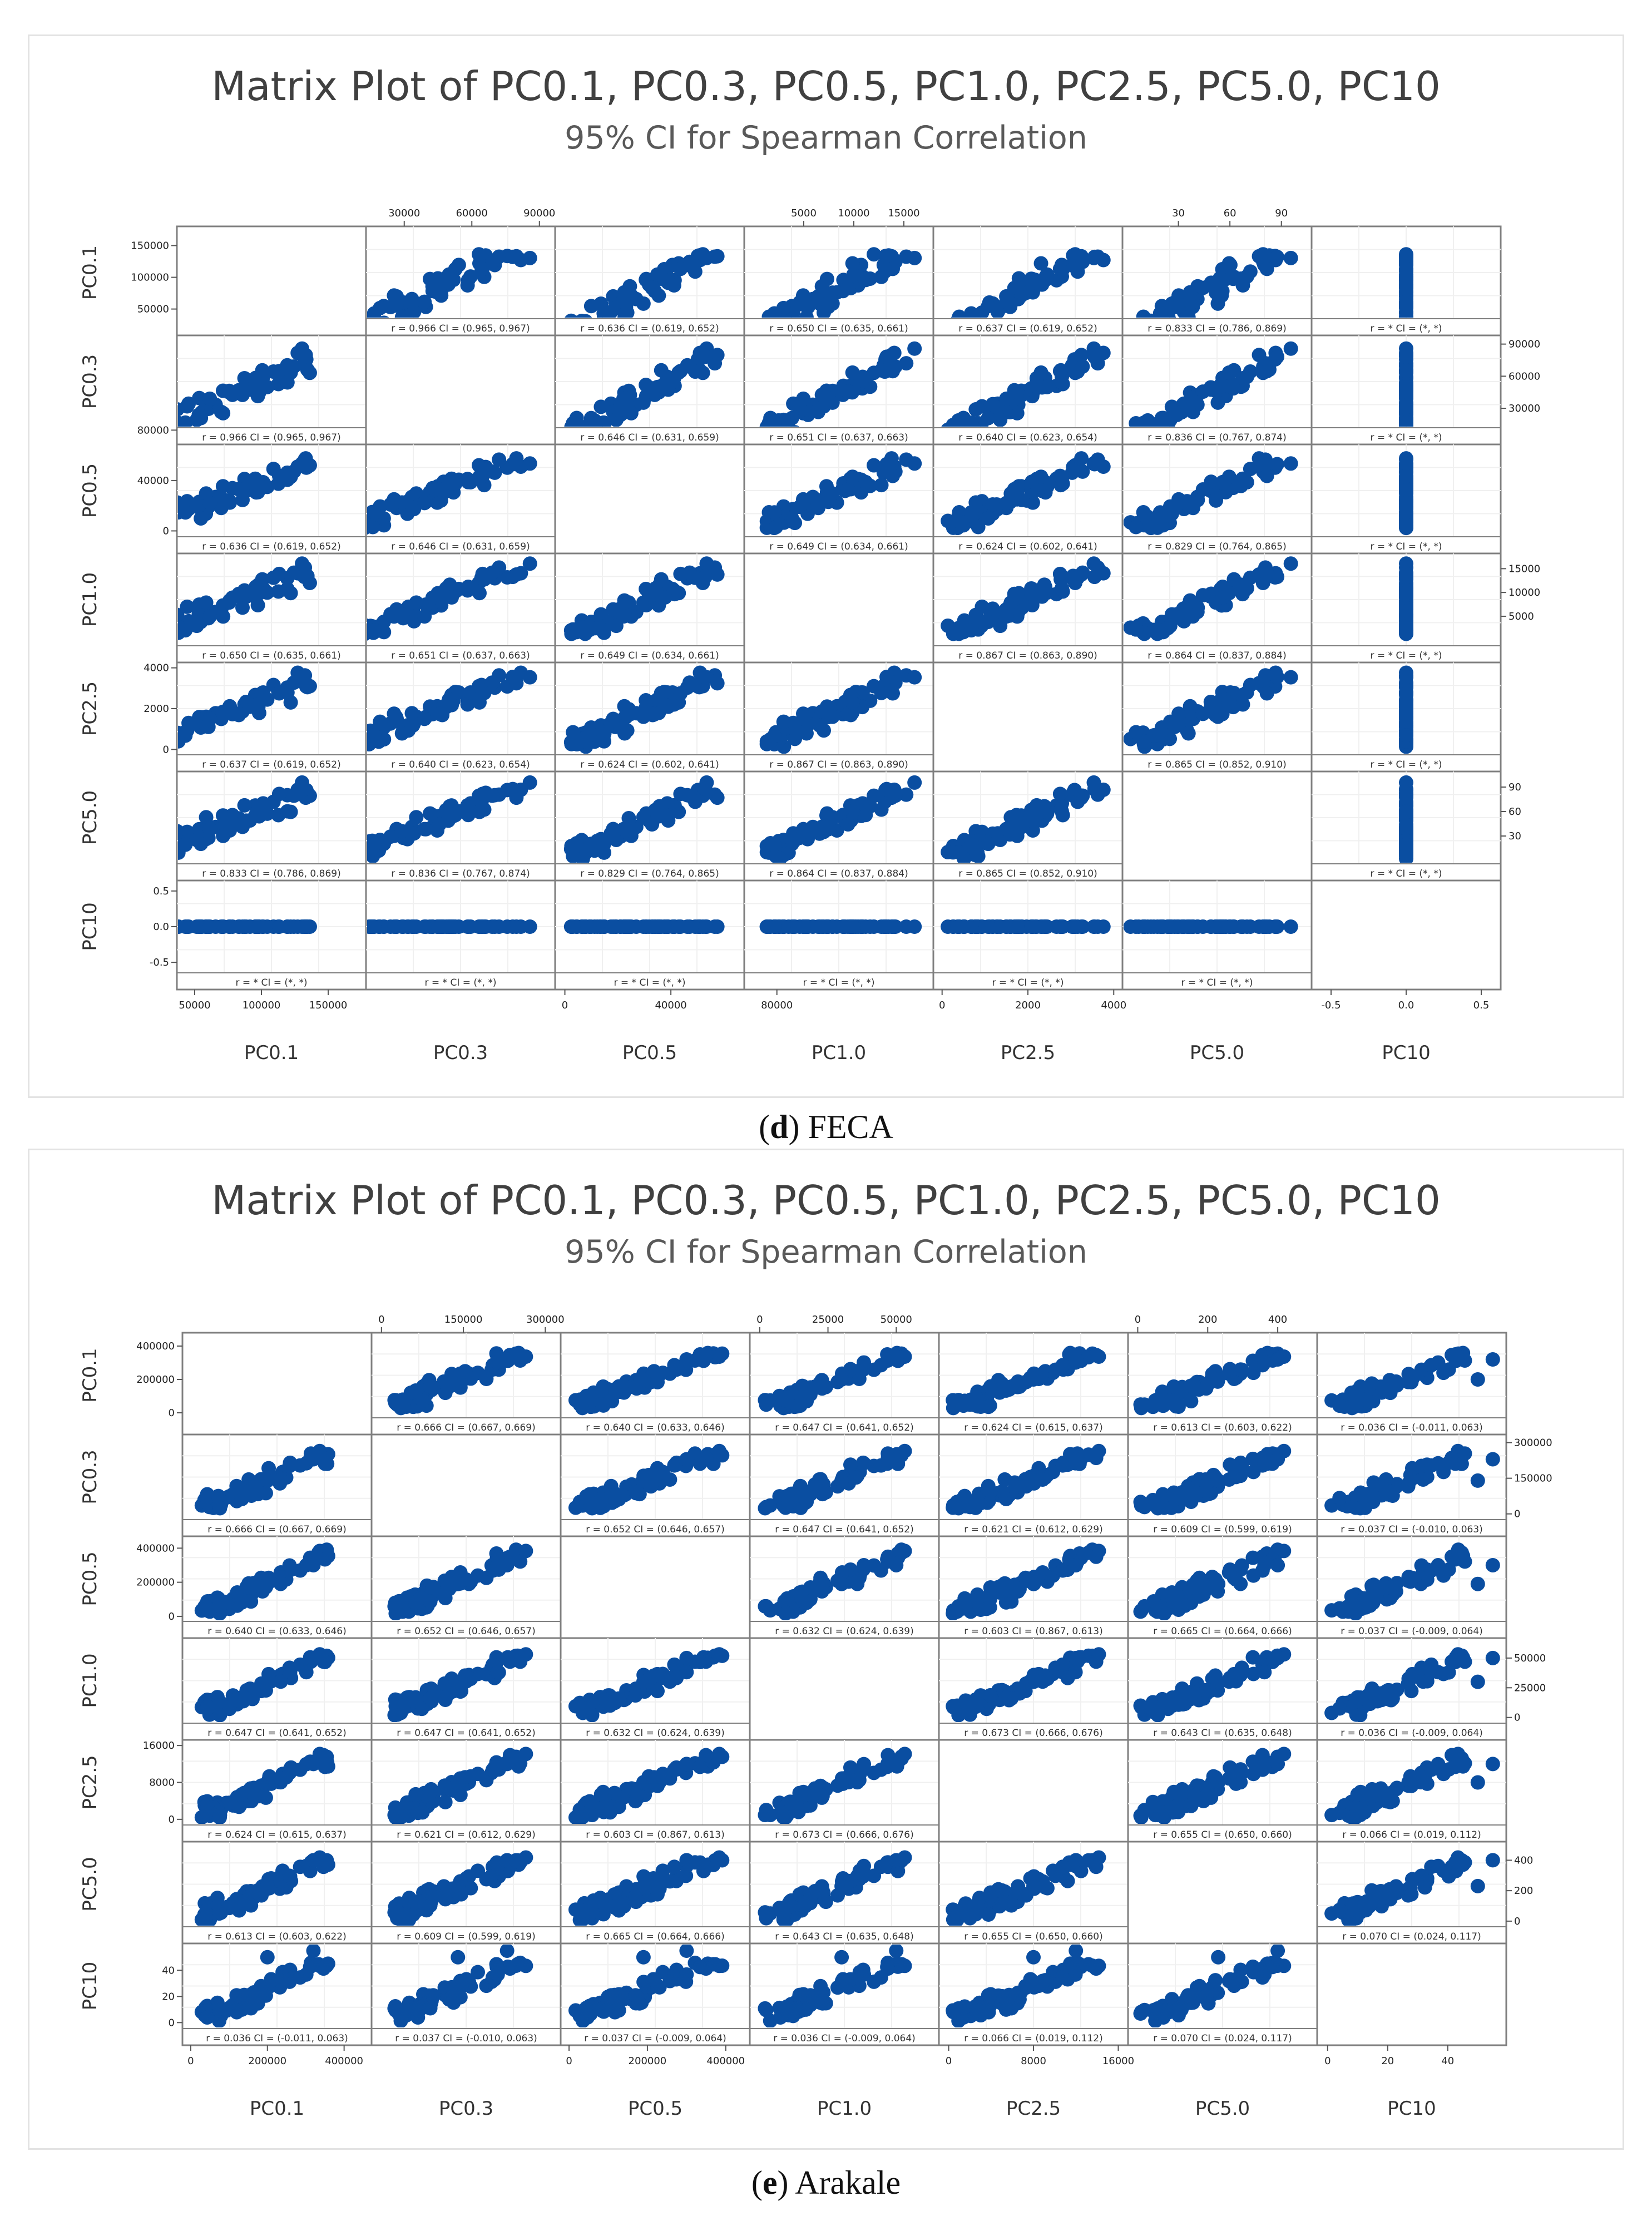 The height and width of the screenshot is (2216, 1652). Describe the element at coordinates (826, 1127) in the screenshot. I see `figure-caption-d: (d) FECA` at that location.